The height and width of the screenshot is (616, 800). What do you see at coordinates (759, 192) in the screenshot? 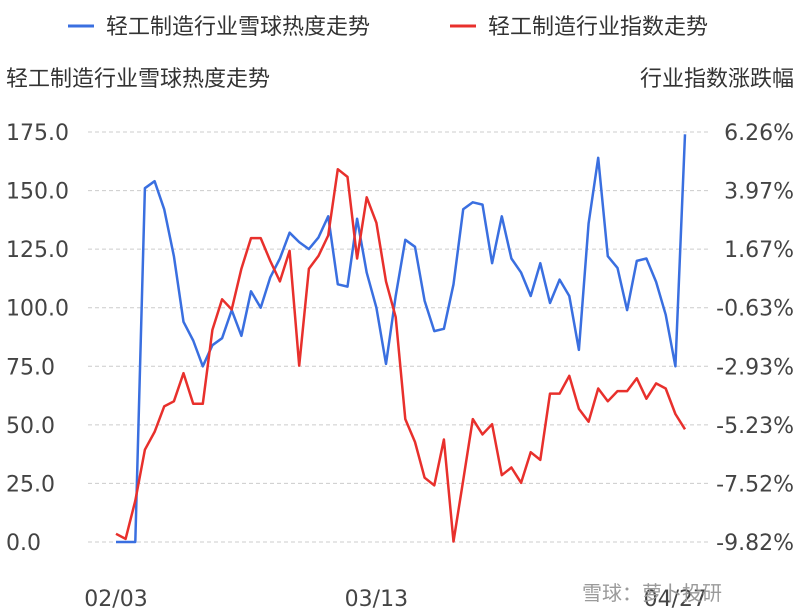
I see `right-tick-label: 3.97%` at bounding box center [759, 192].